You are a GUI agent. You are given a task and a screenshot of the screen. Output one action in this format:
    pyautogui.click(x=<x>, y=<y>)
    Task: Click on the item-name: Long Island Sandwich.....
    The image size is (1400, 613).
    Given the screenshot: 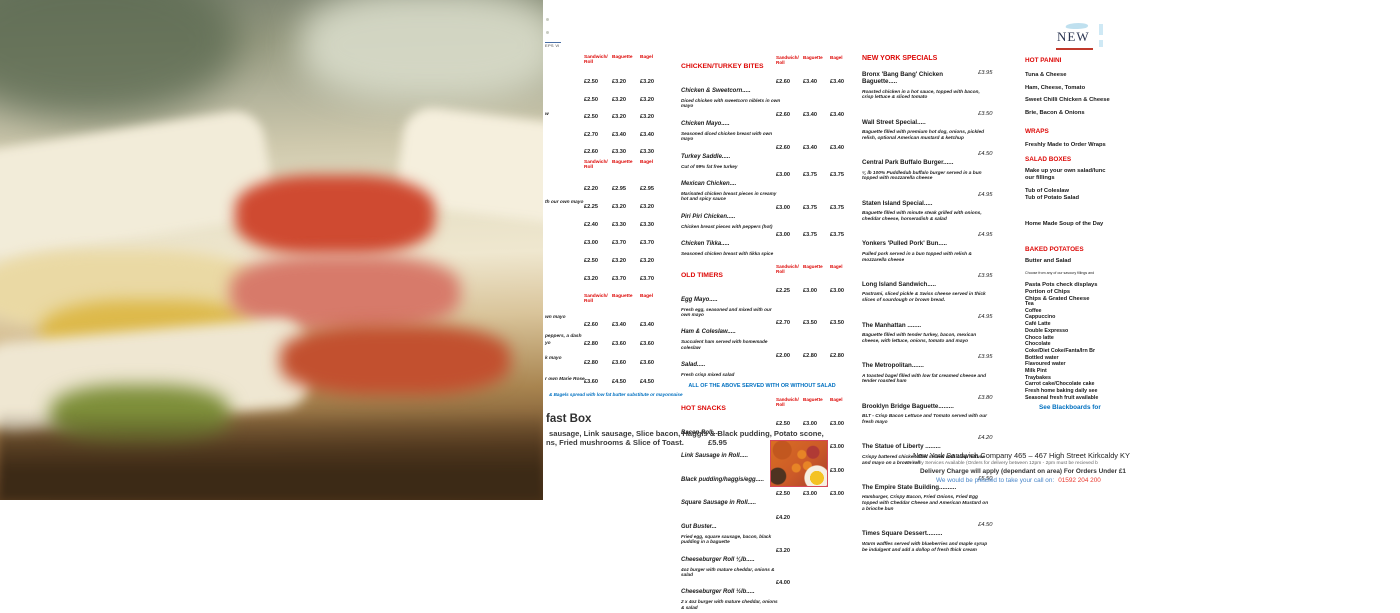 What is the action you would take?
    pyautogui.click(x=899, y=284)
    